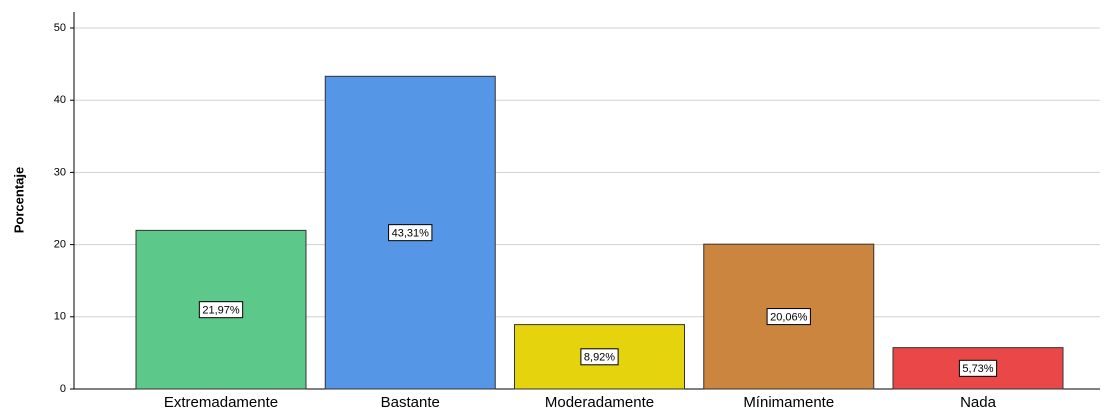 This screenshot has height=410, width=1113. What do you see at coordinates (60, 172) in the screenshot?
I see `y-tick-label: 30` at bounding box center [60, 172].